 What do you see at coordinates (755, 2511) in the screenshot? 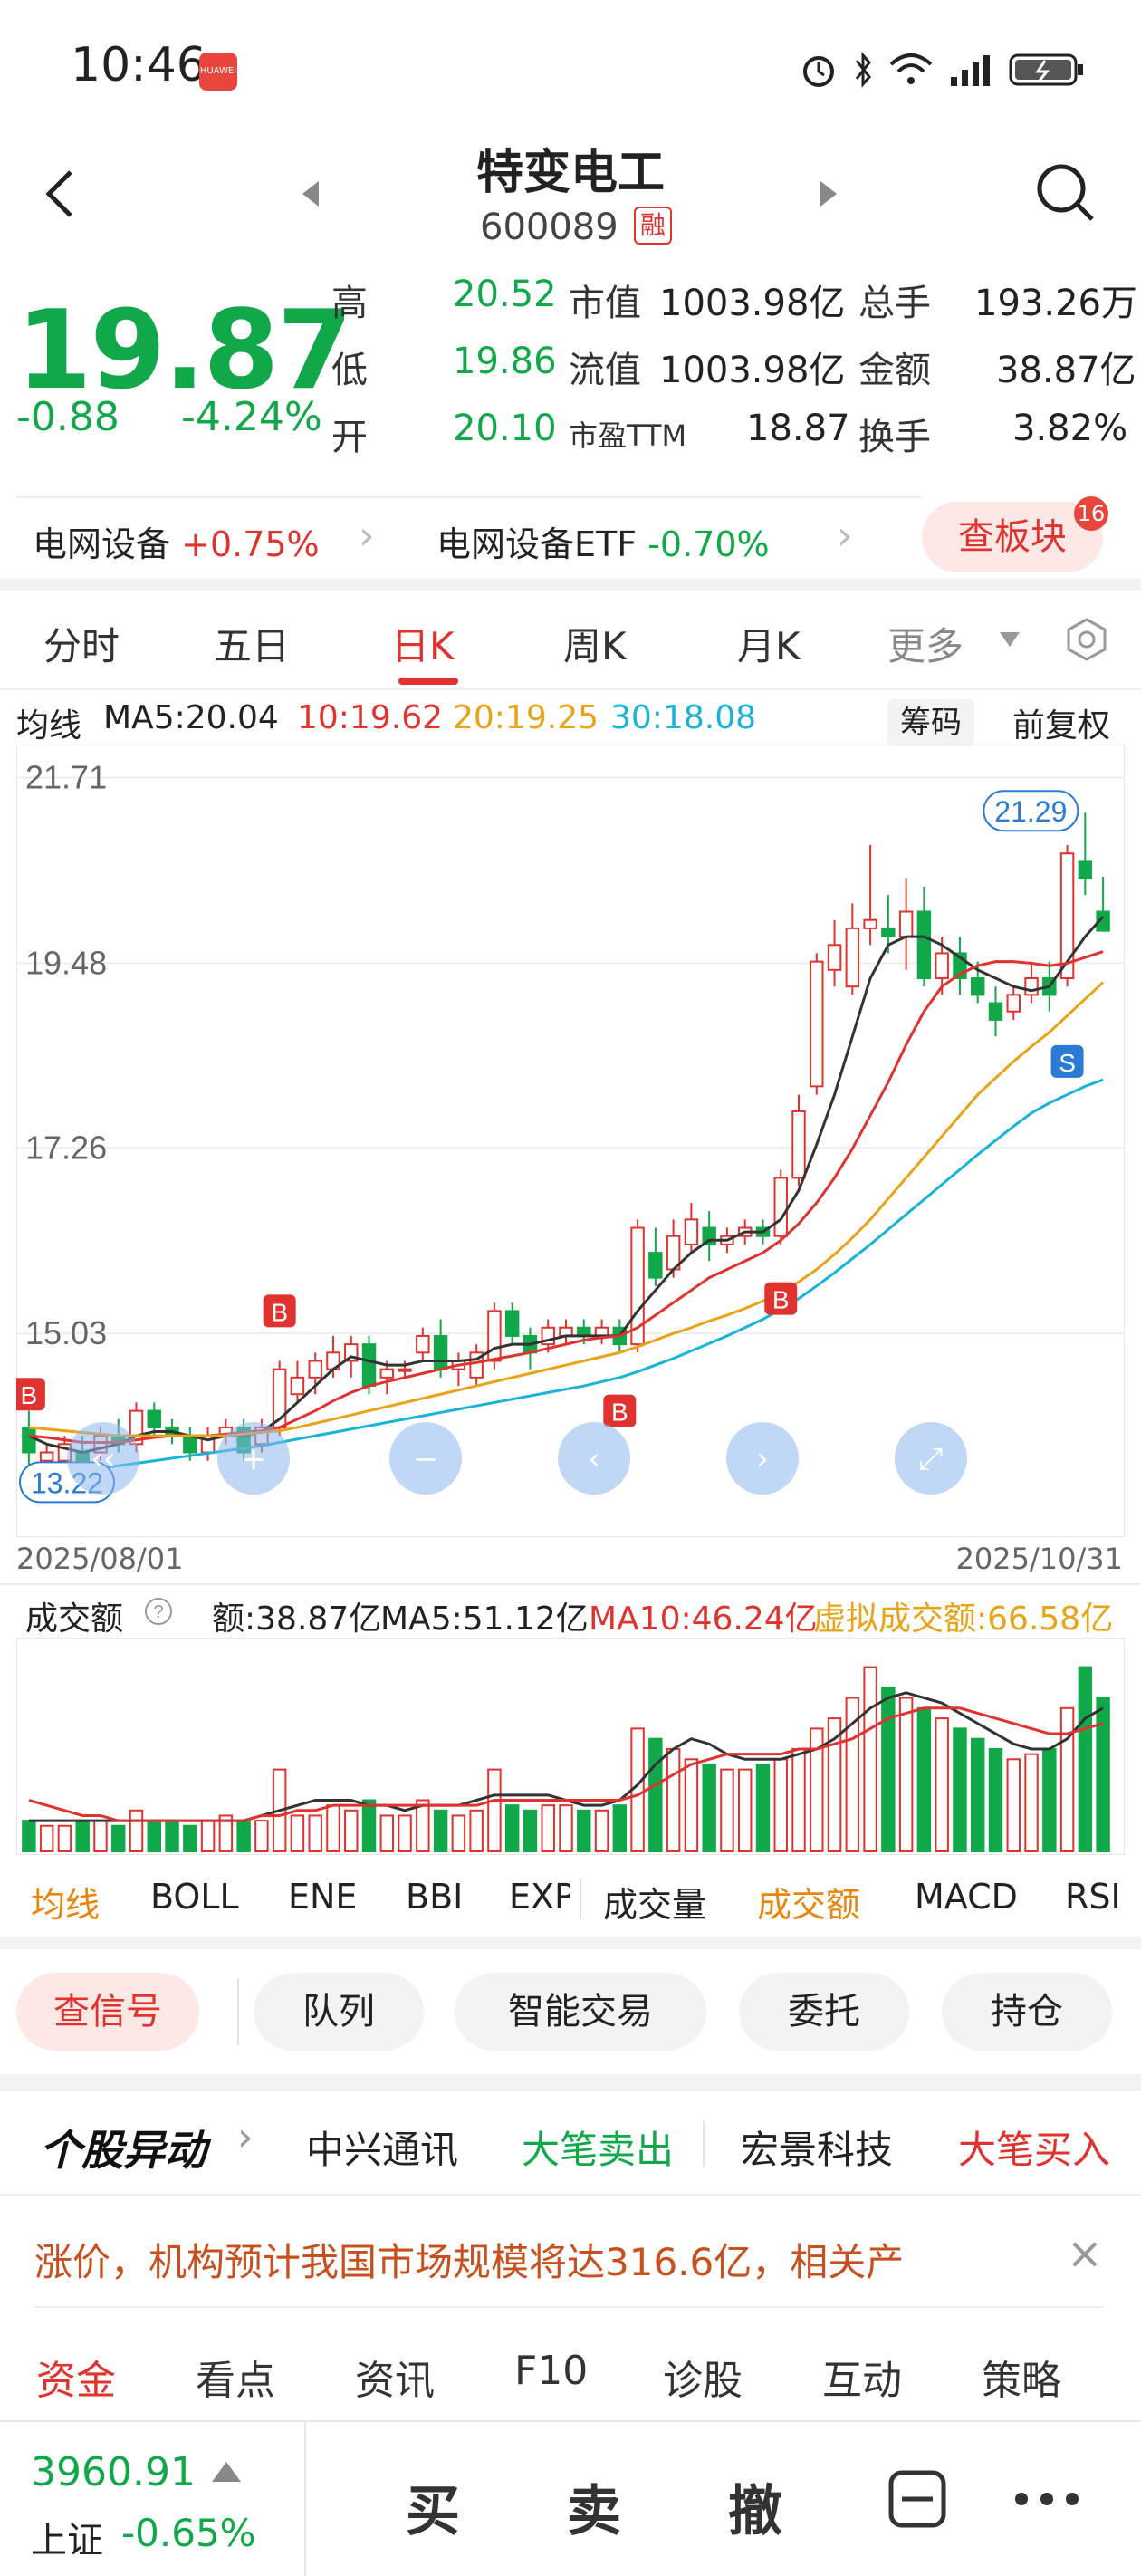
I see `cancel-order-button: 撤` at bounding box center [755, 2511].